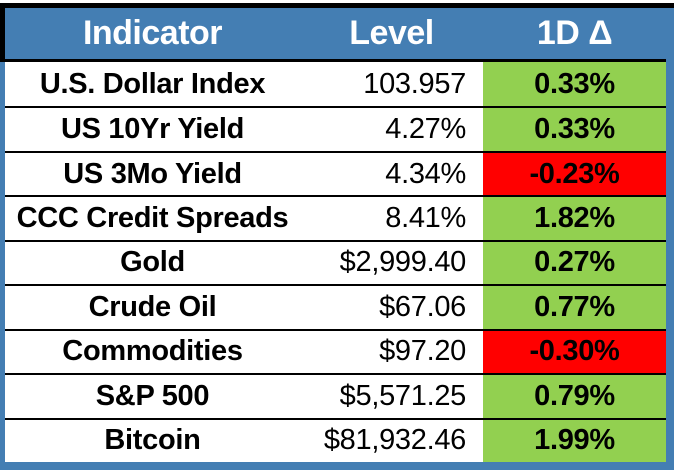 This screenshot has height=470, width=674. Describe the element at coordinates (574, 307) in the screenshot. I see `delta-cell: 0.77%` at that location.